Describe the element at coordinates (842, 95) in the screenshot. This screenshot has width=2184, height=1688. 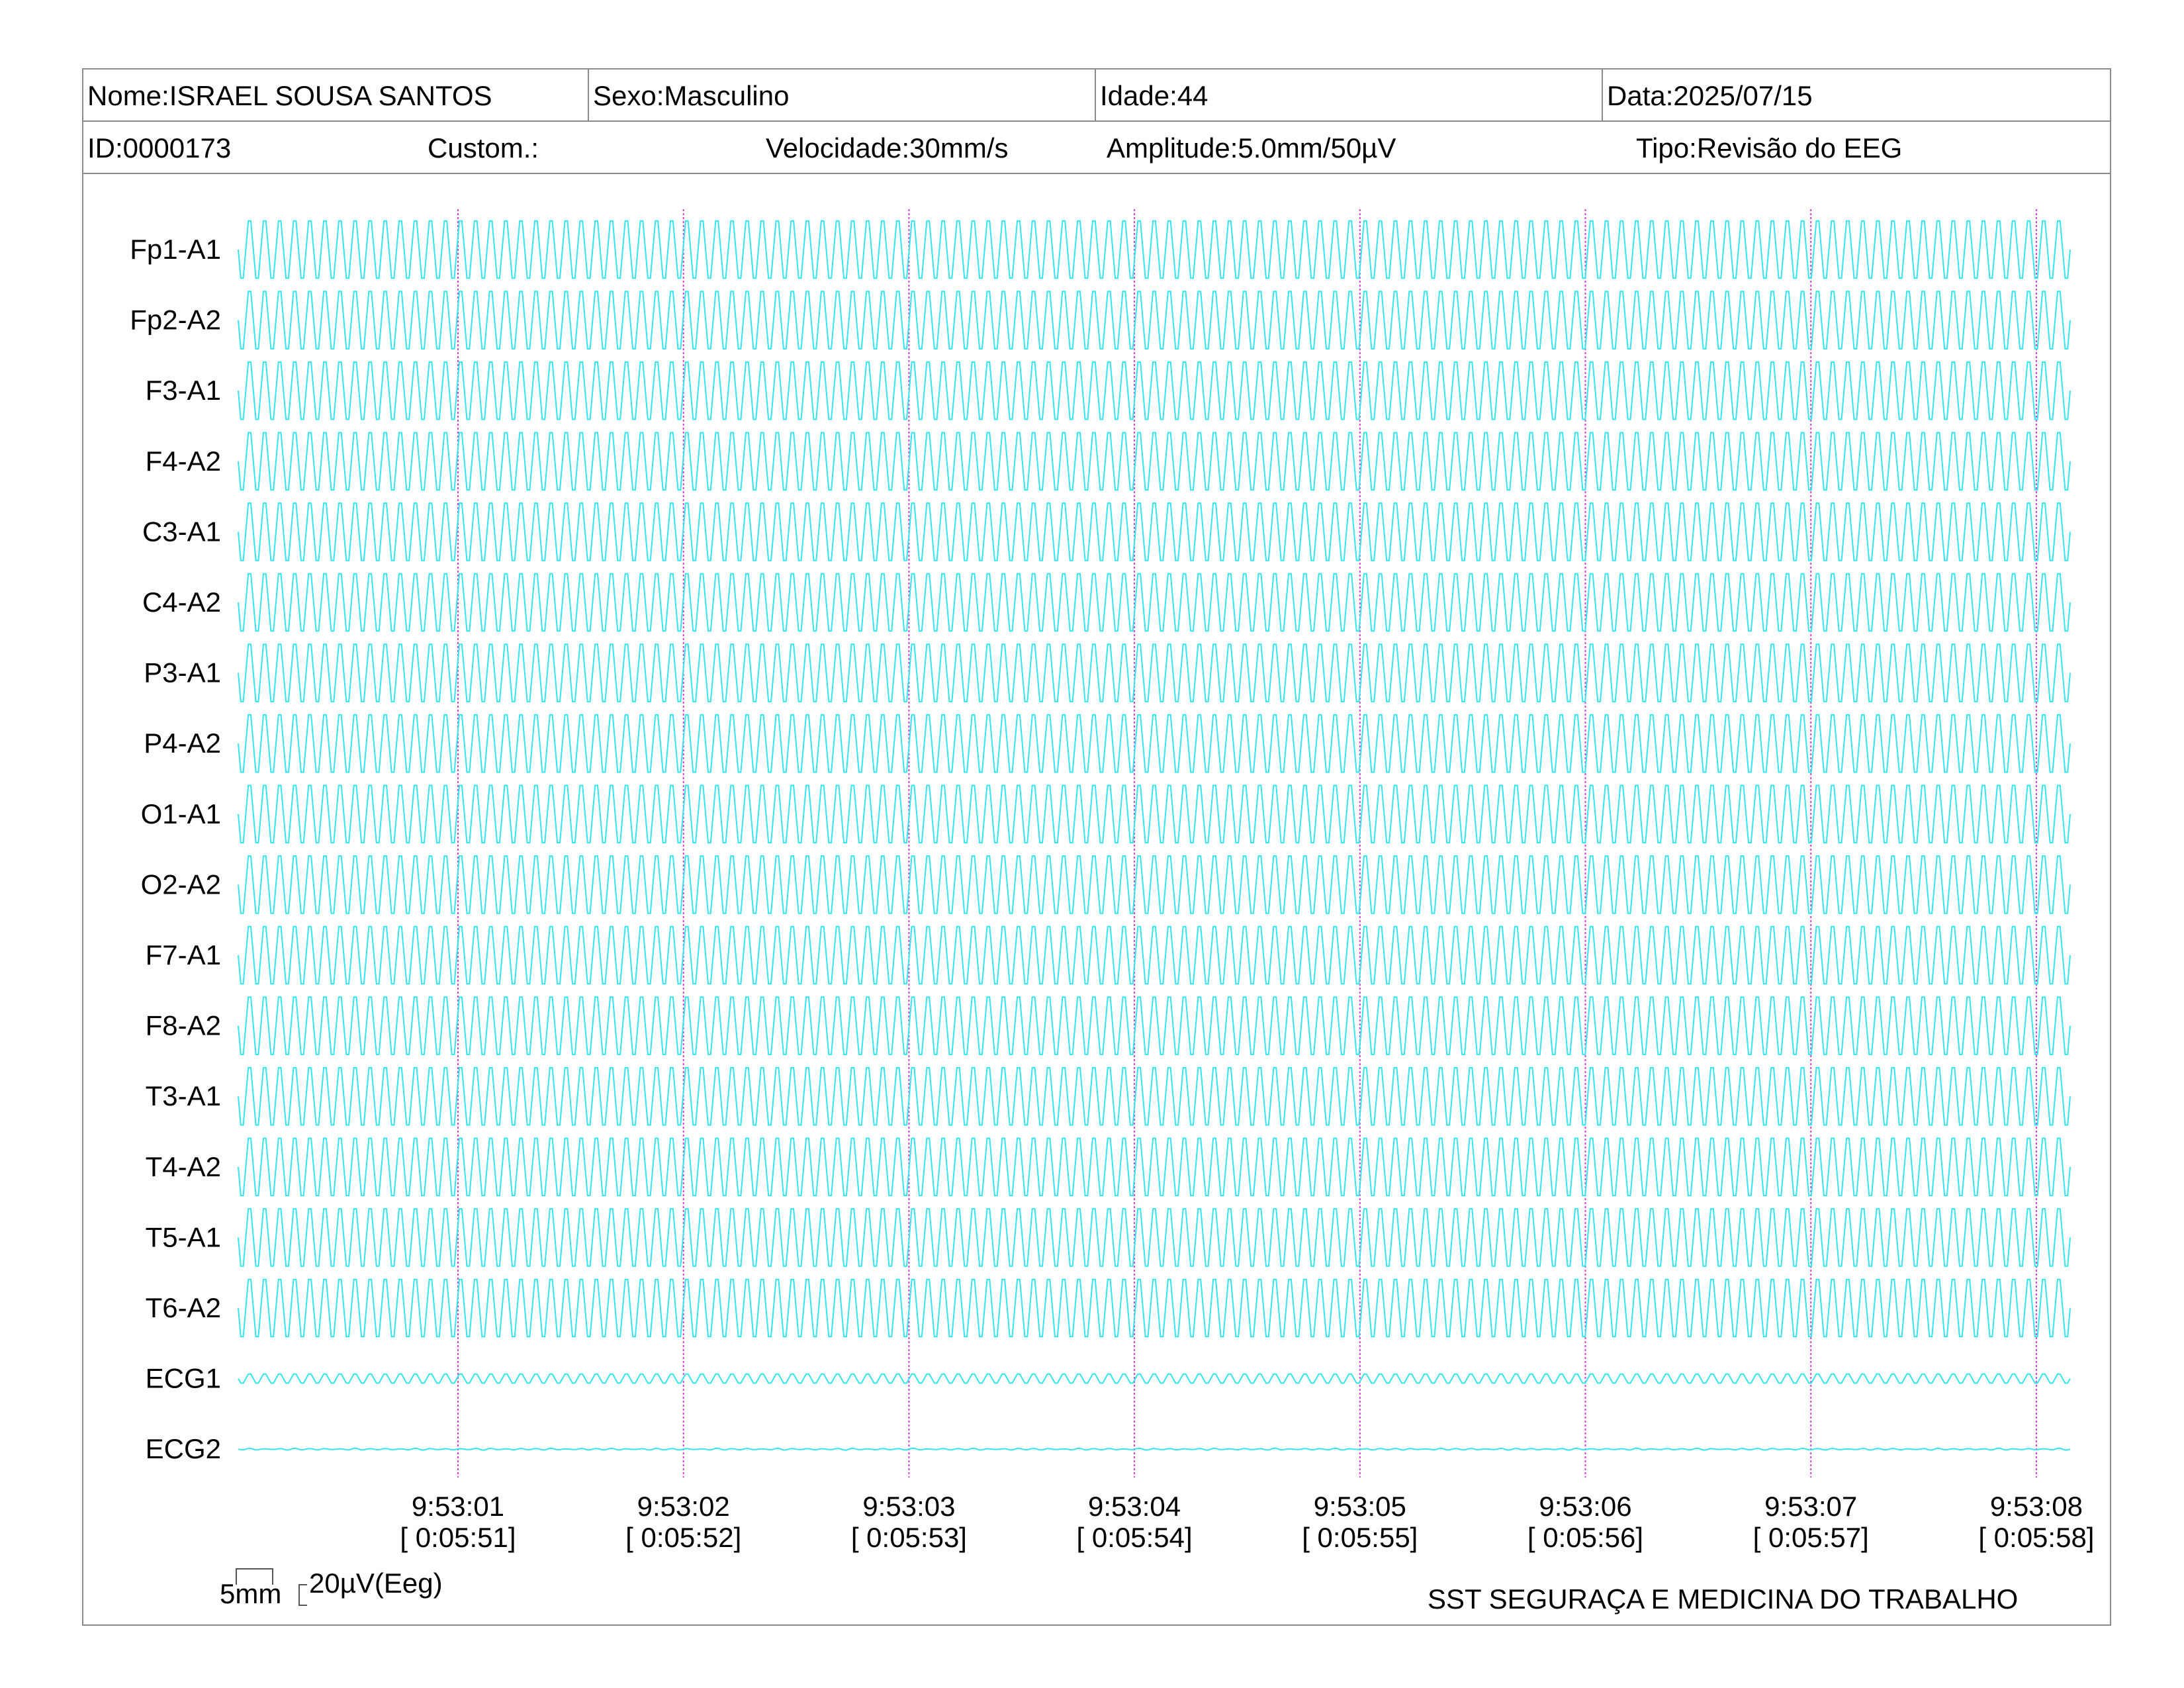
I see `patient-sex: Sexo:Masculino` at that location.